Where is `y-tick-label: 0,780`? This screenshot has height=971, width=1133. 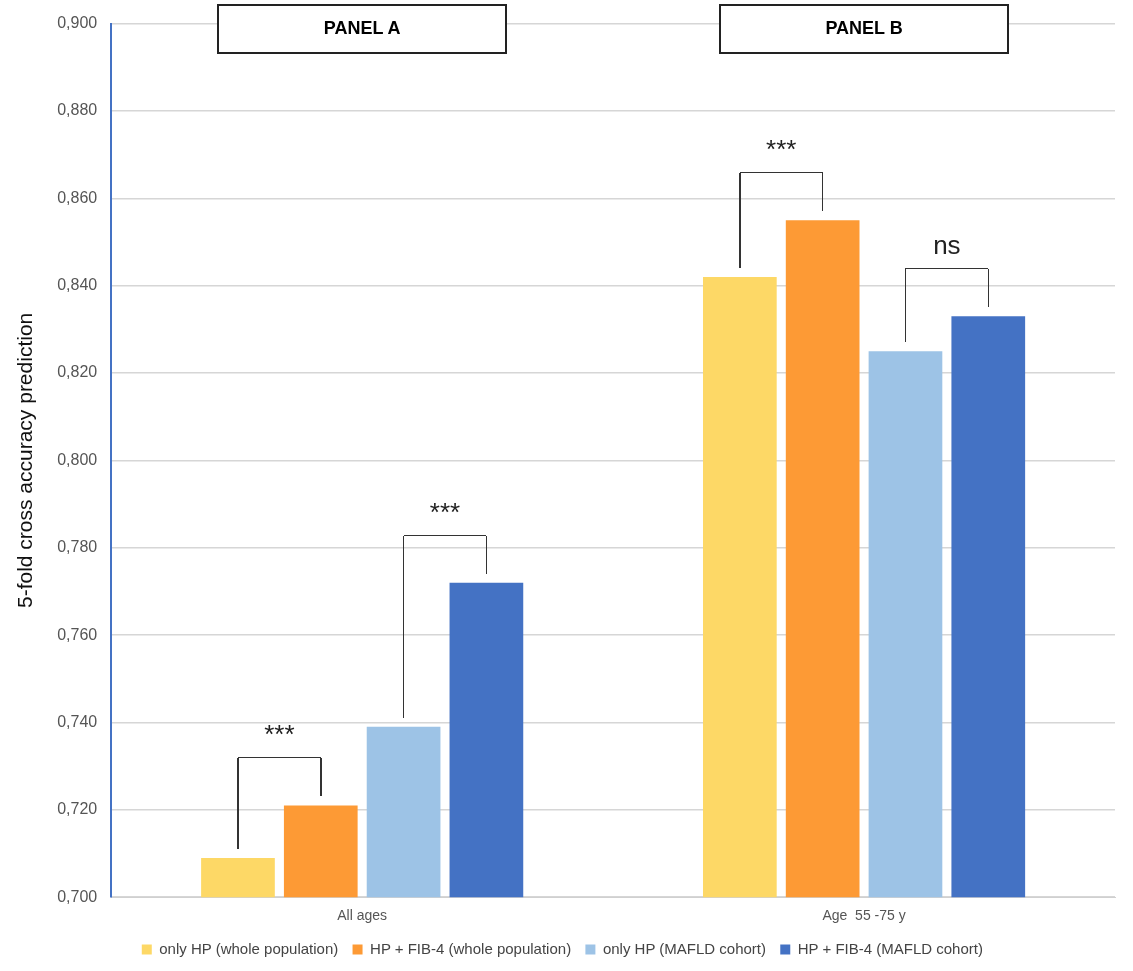 y-tick-label: 0,780 is located at coordinates (77, 547).